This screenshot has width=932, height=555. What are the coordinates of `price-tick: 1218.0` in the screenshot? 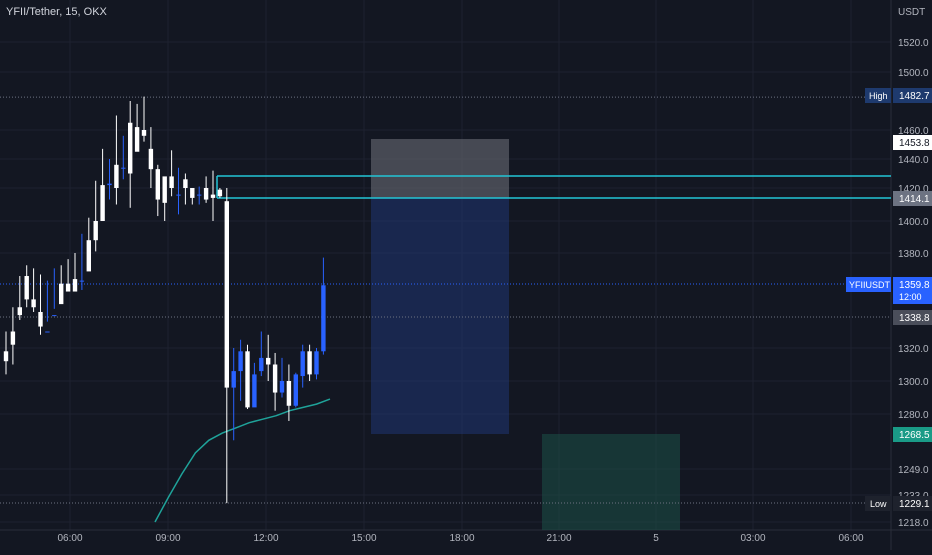 It's located at (913, 523).